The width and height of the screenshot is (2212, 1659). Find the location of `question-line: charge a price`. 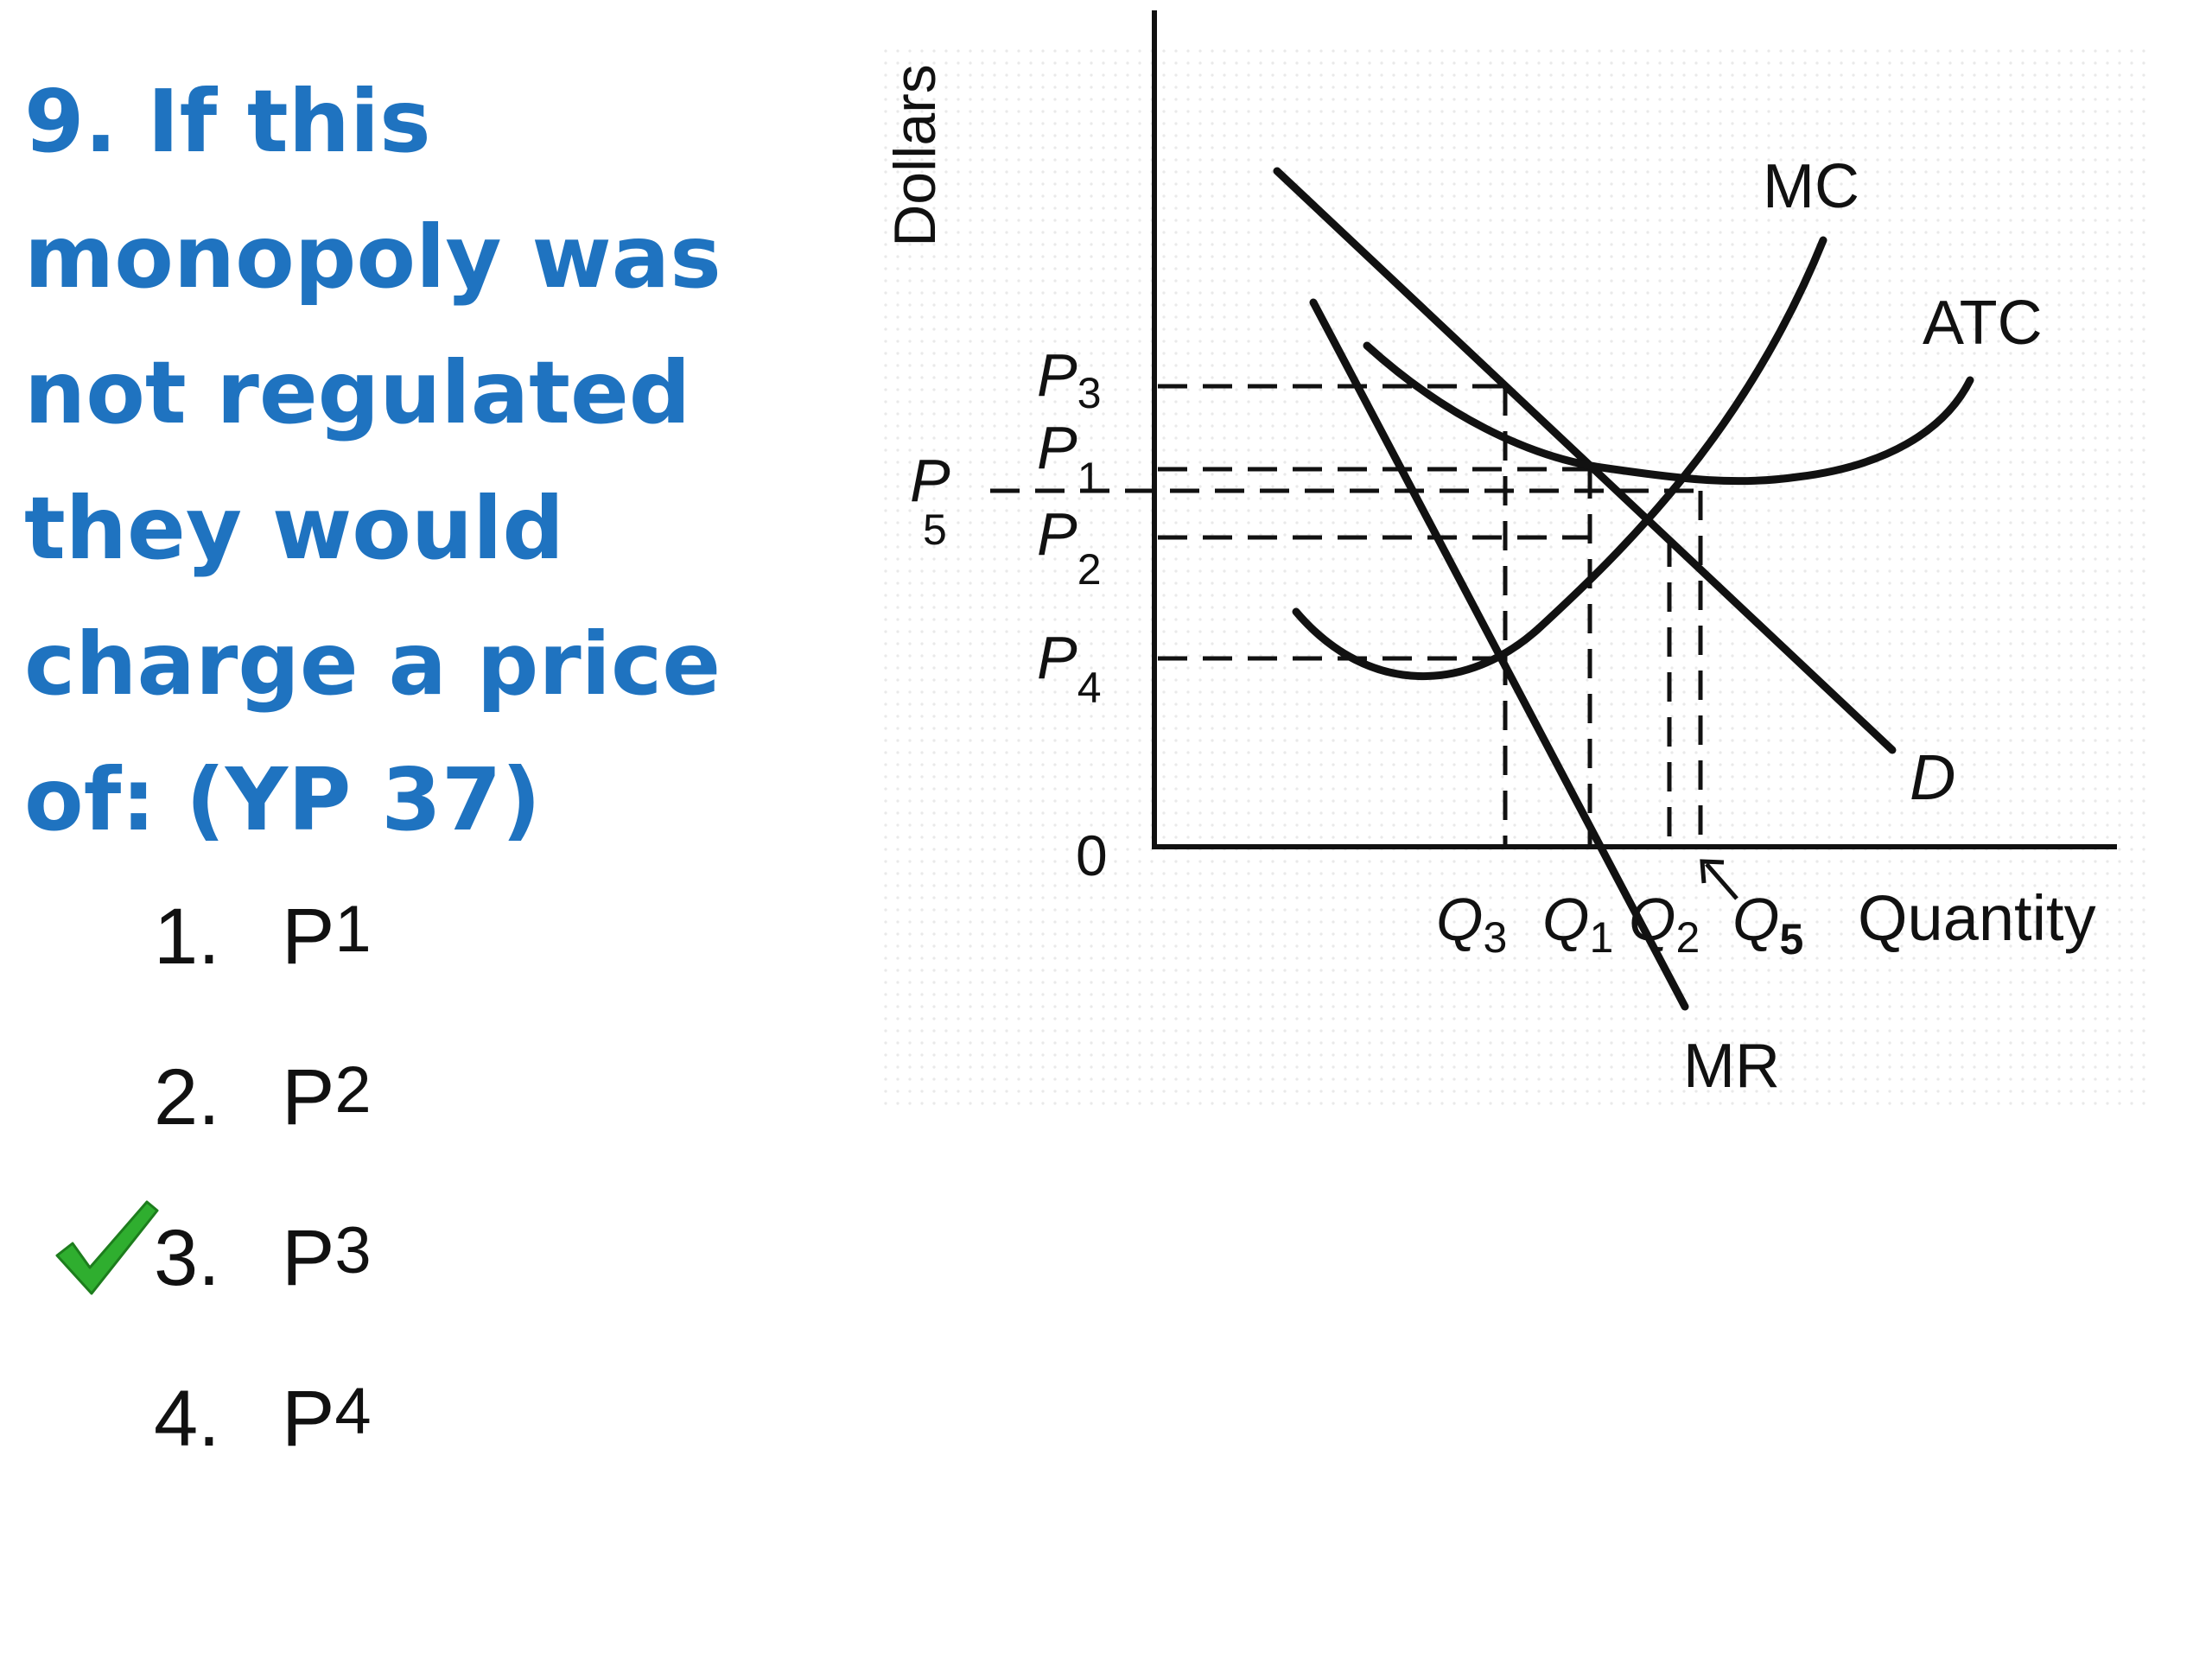

question-line: charge a price is located at coordinates (372, 664).